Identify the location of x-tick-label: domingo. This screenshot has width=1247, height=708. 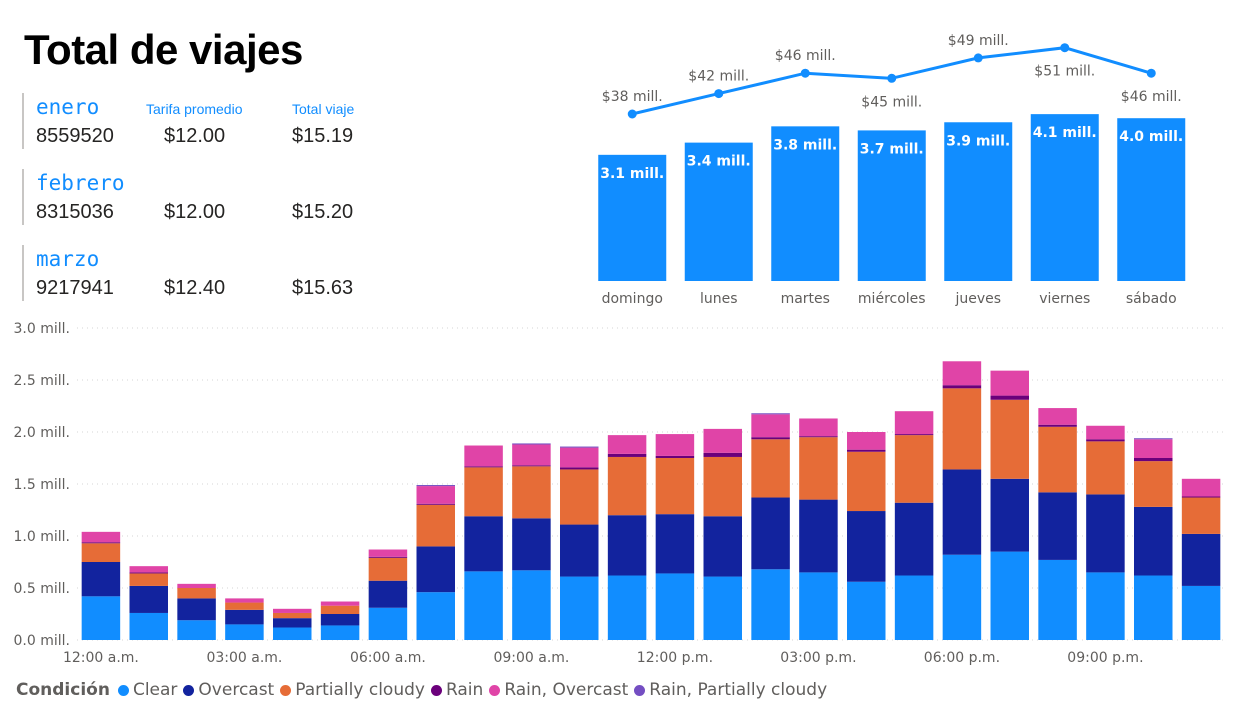
(632, 299).